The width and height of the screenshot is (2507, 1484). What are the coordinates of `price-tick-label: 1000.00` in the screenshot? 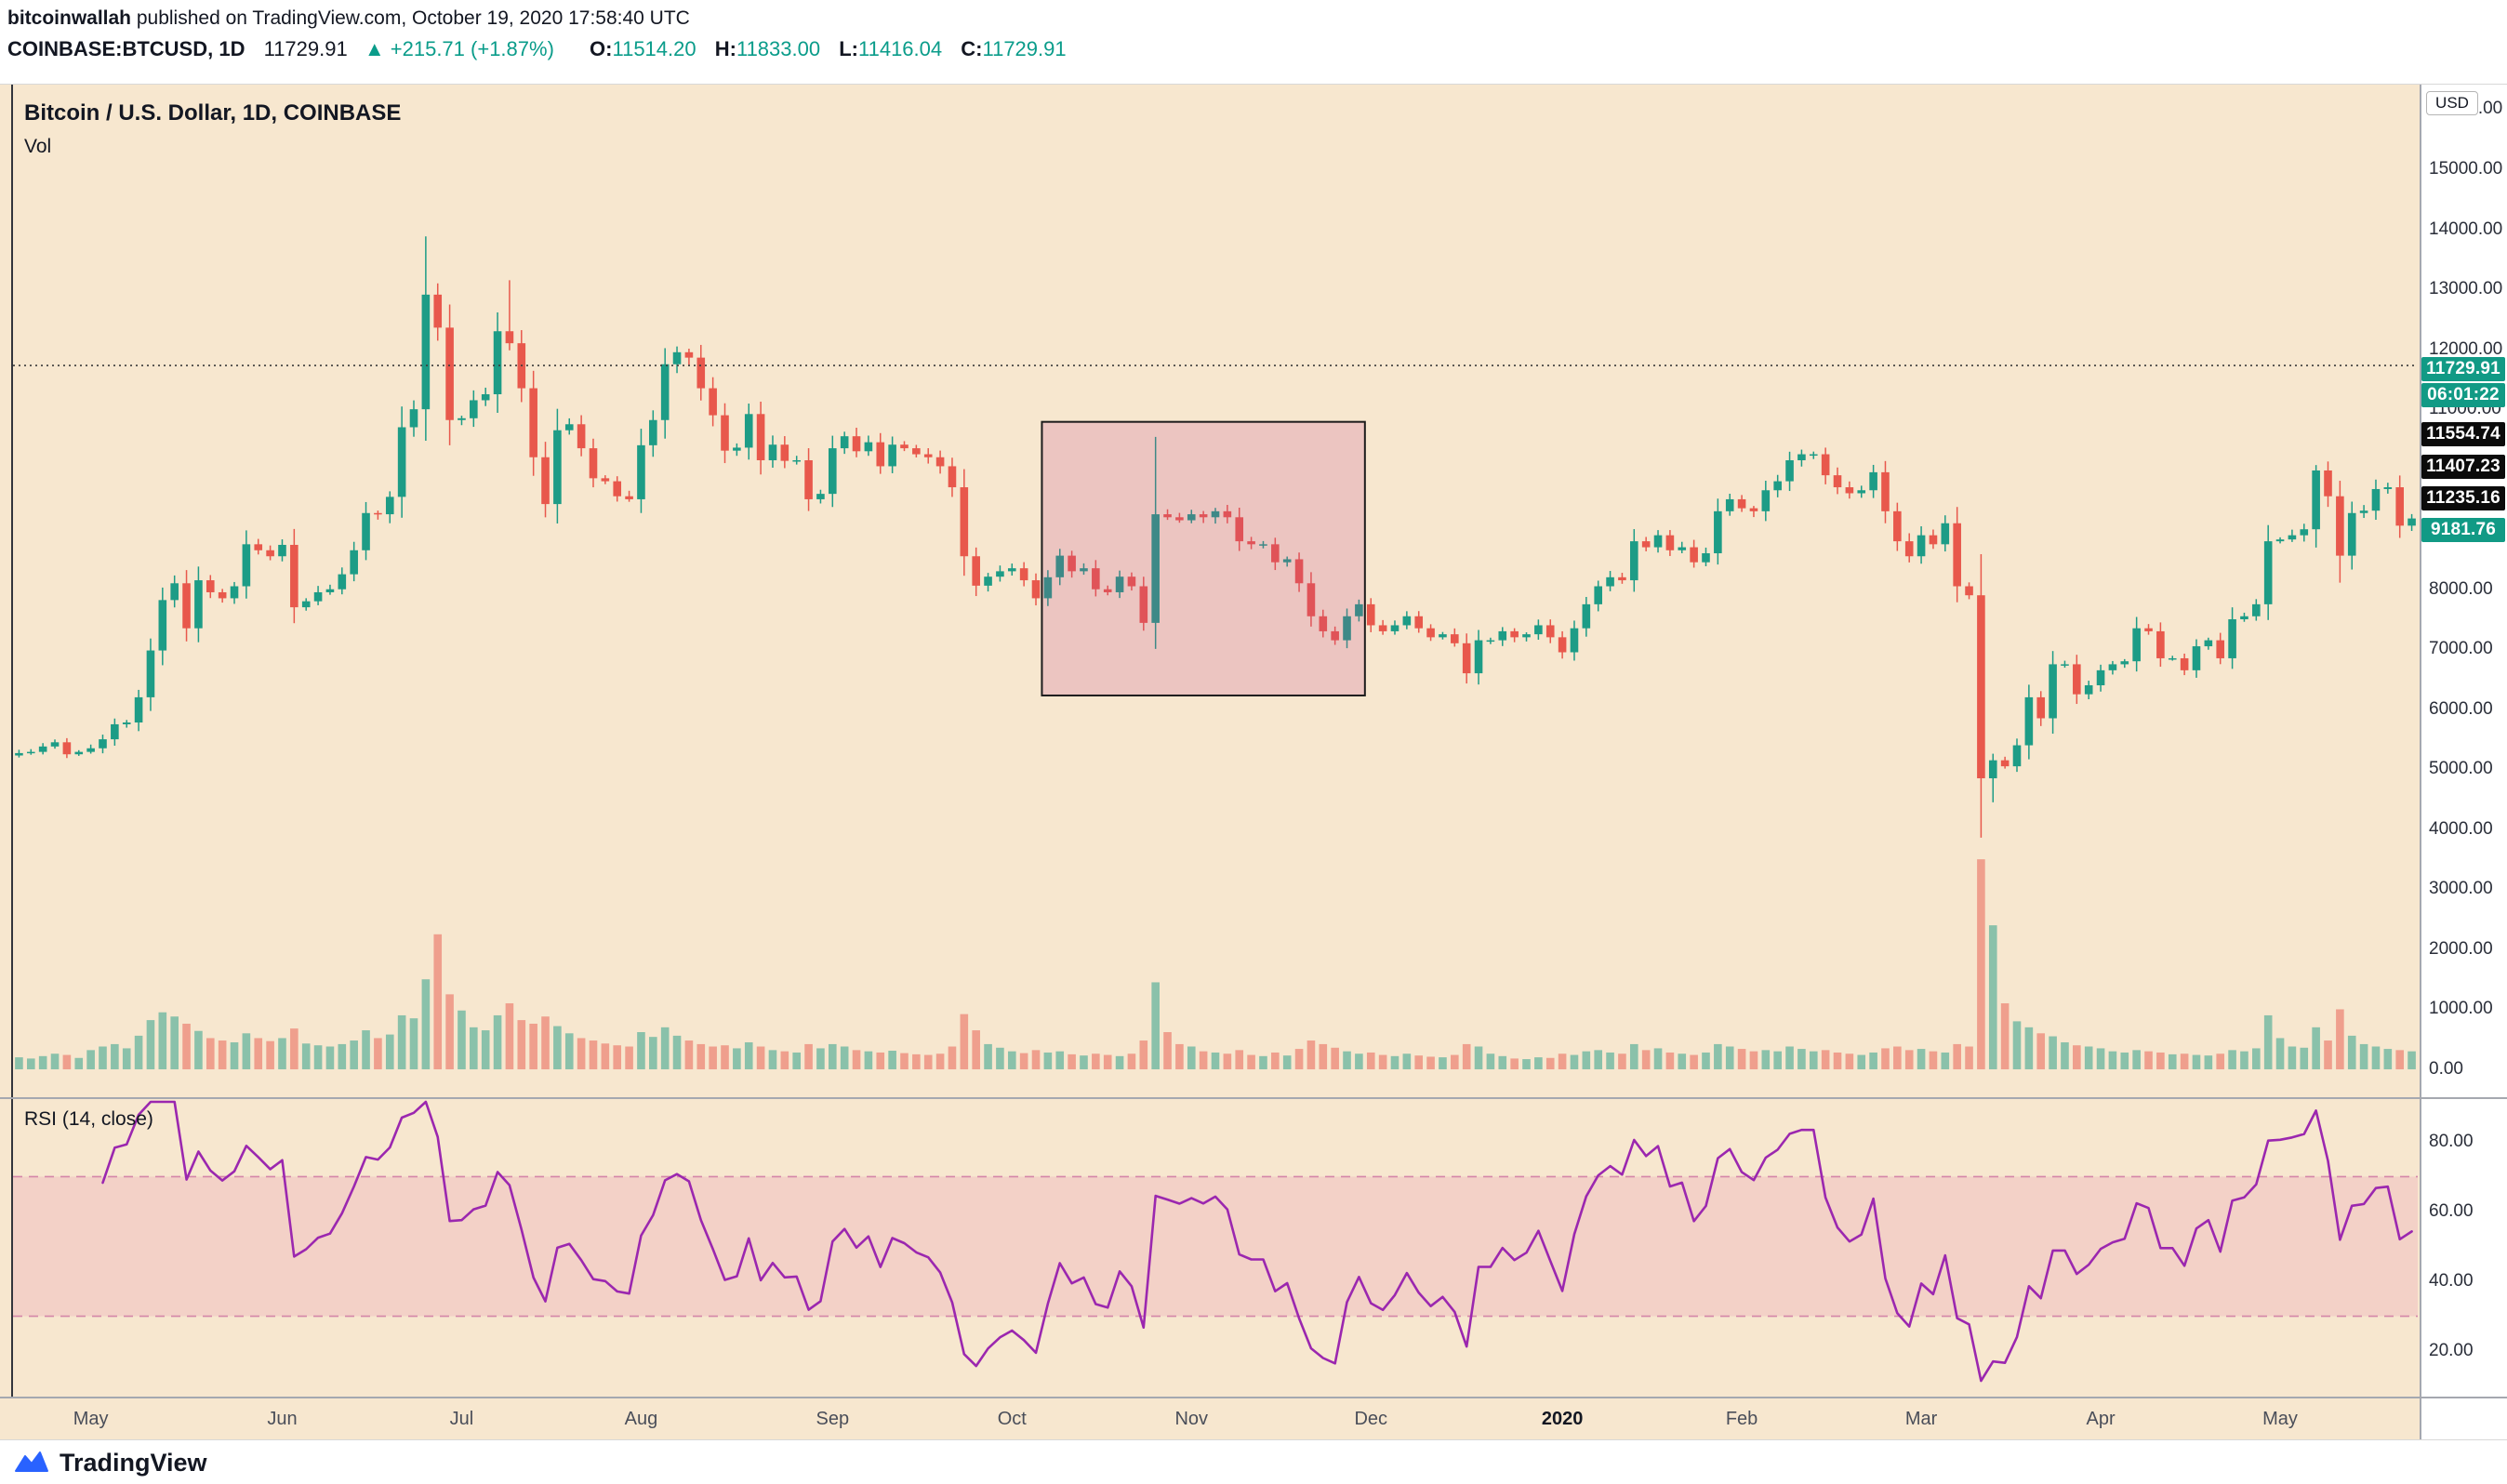 It's located at (2461, 1009).